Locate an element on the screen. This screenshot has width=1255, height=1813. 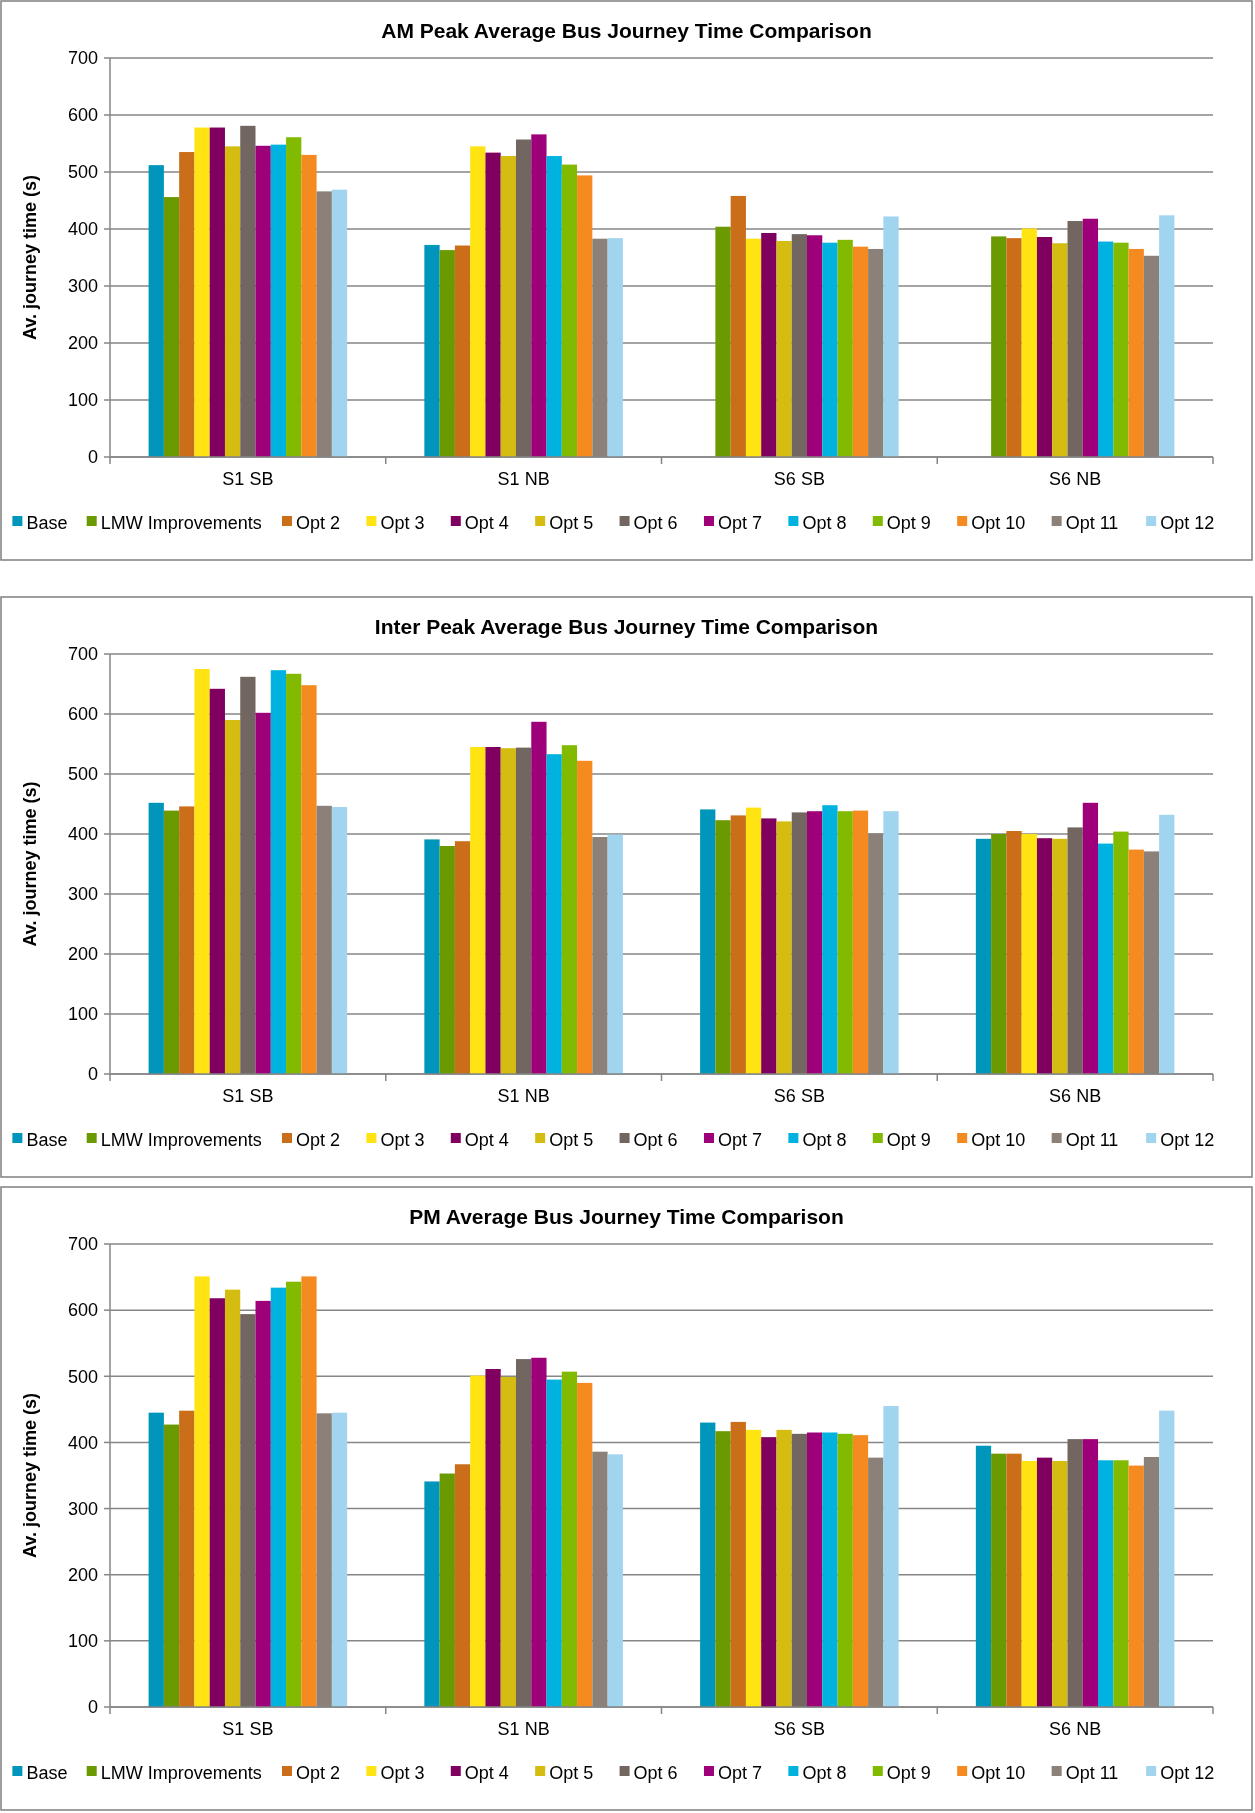
x-tick-label: S6 SB is located at coordinates (799, 1096).